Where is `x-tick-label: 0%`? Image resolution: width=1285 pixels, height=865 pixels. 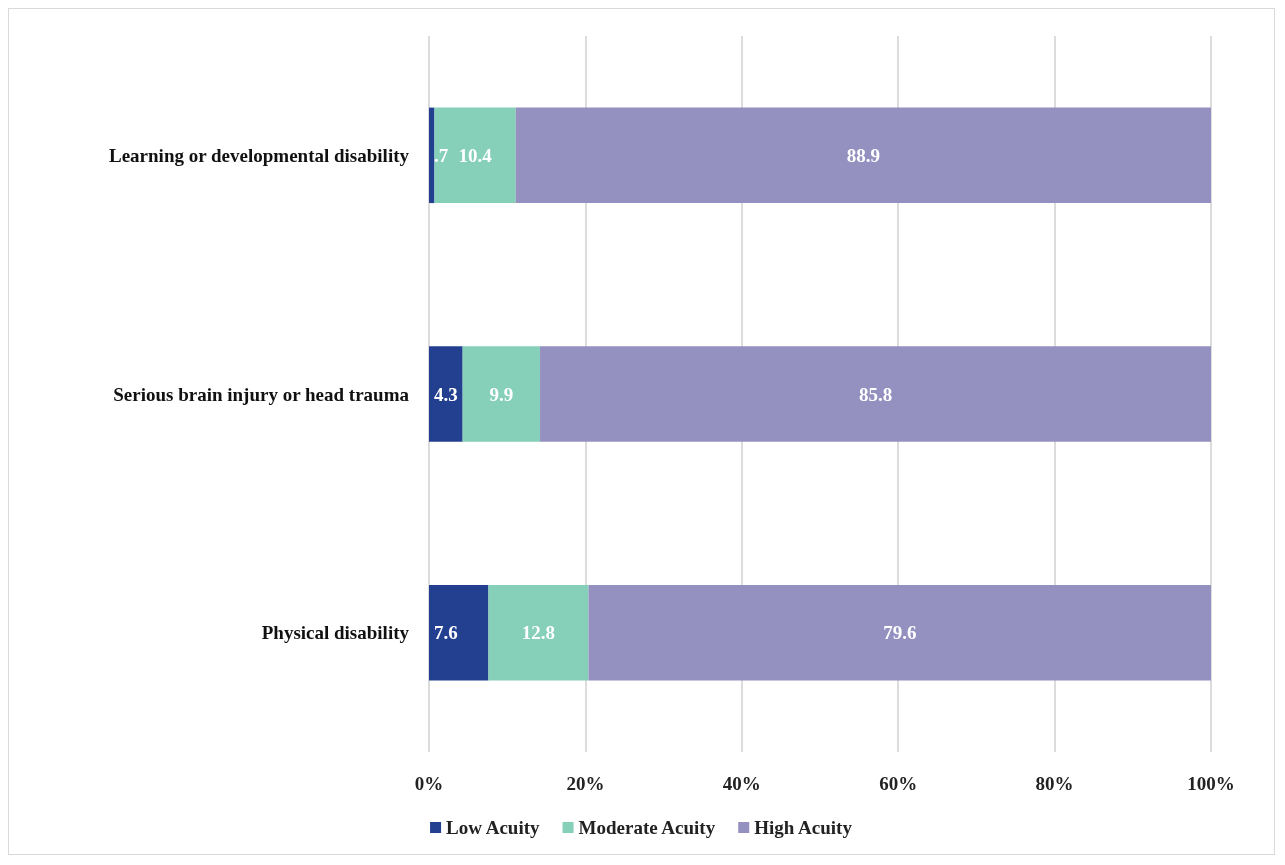
x-tick-label: 0% is located at coordinates (429, 783).